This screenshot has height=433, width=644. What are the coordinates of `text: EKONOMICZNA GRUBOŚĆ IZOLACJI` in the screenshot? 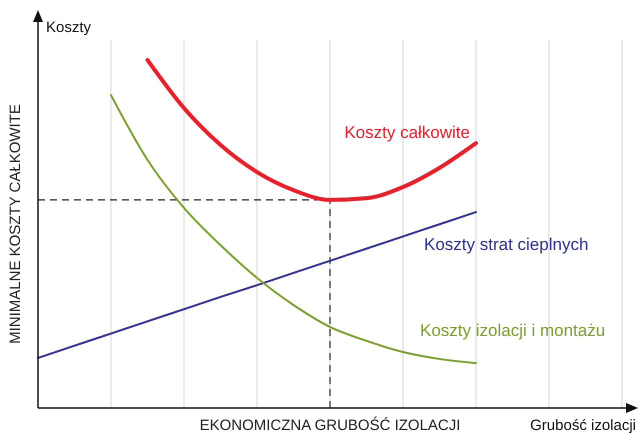 It's located at (330, 424).